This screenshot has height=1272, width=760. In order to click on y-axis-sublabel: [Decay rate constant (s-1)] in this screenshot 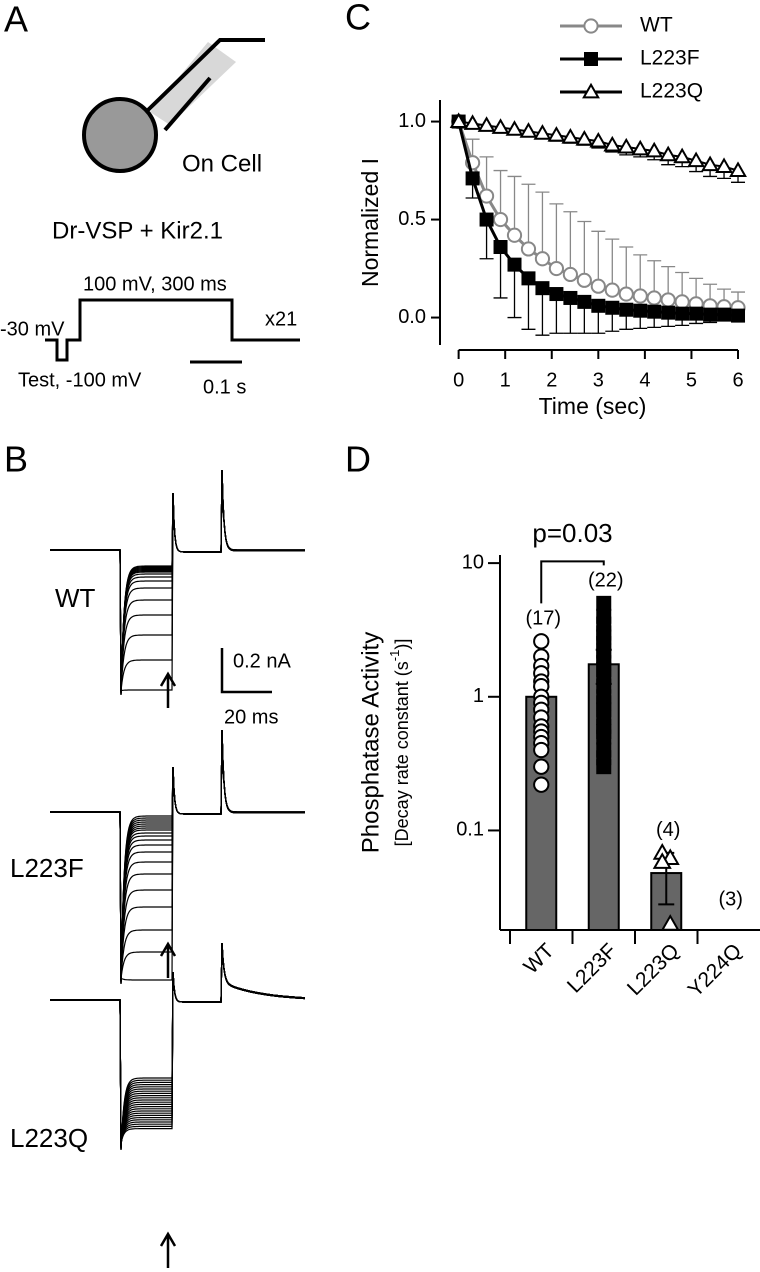, I will do `click(399, 743)`.